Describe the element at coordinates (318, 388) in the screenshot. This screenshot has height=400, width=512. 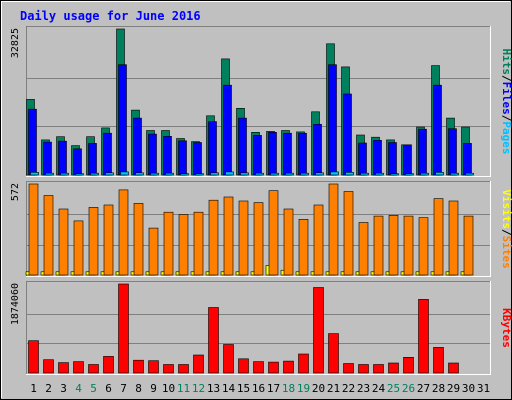
I see `x-tick-label-day-20: 20` at that location.